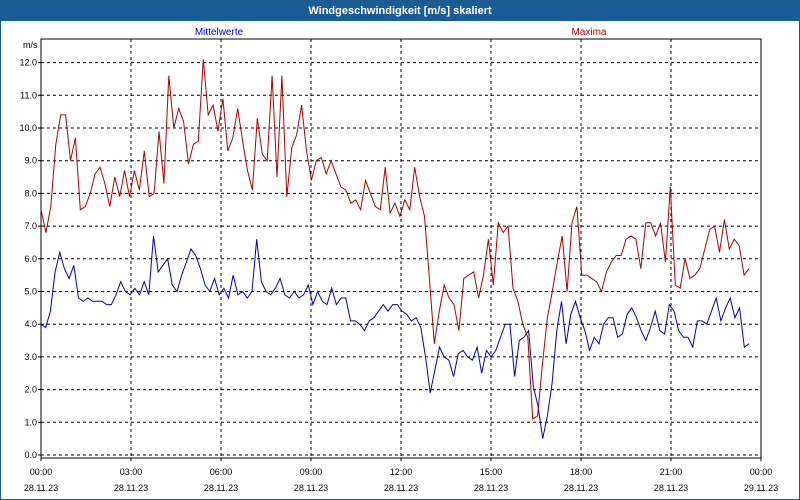  Describe the element at coordinates (30, 390) in the screenshot. I see `y-tick-label: 2.0` at that location.